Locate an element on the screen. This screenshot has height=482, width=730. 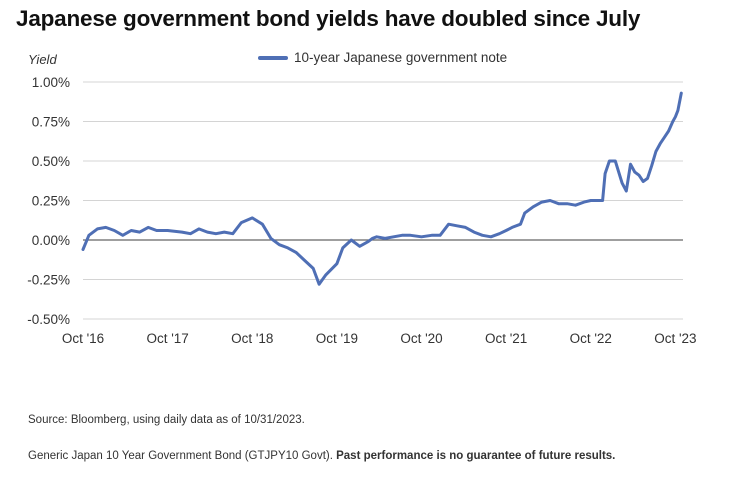
x-tick-label: Oct '16 is located at coordinates (83, 338).